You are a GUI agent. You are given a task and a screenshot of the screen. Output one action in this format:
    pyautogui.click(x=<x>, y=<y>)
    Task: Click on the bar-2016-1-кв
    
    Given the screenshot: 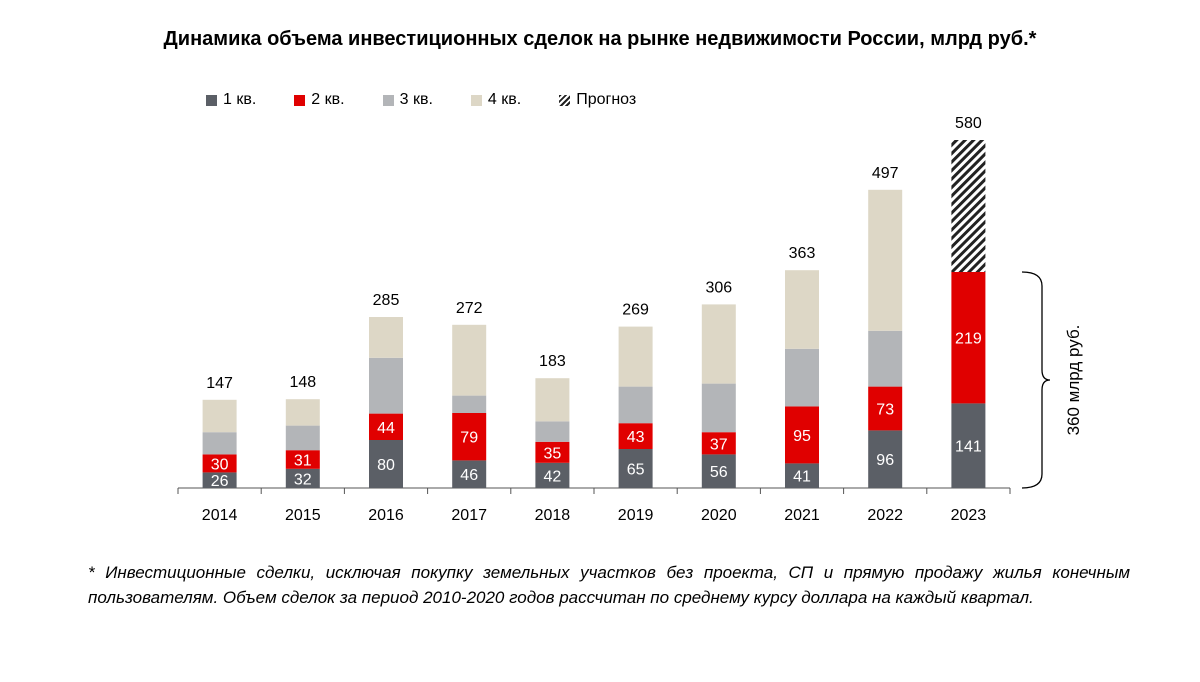 What is the action you would take?
    pyautogui.click(x=386, y=464)
    